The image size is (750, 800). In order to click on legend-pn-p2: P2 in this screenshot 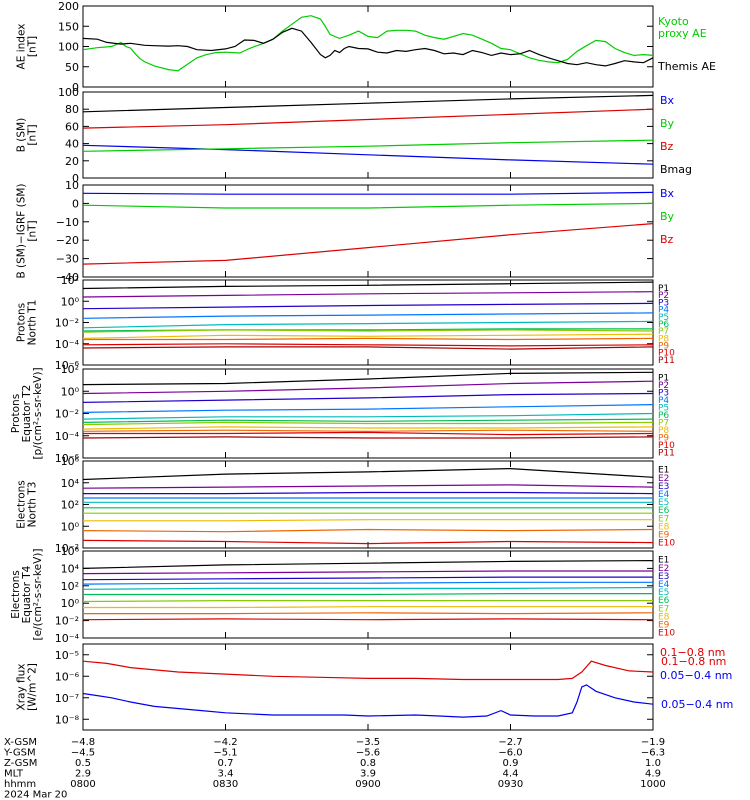, I will do `click(663, 296)`.